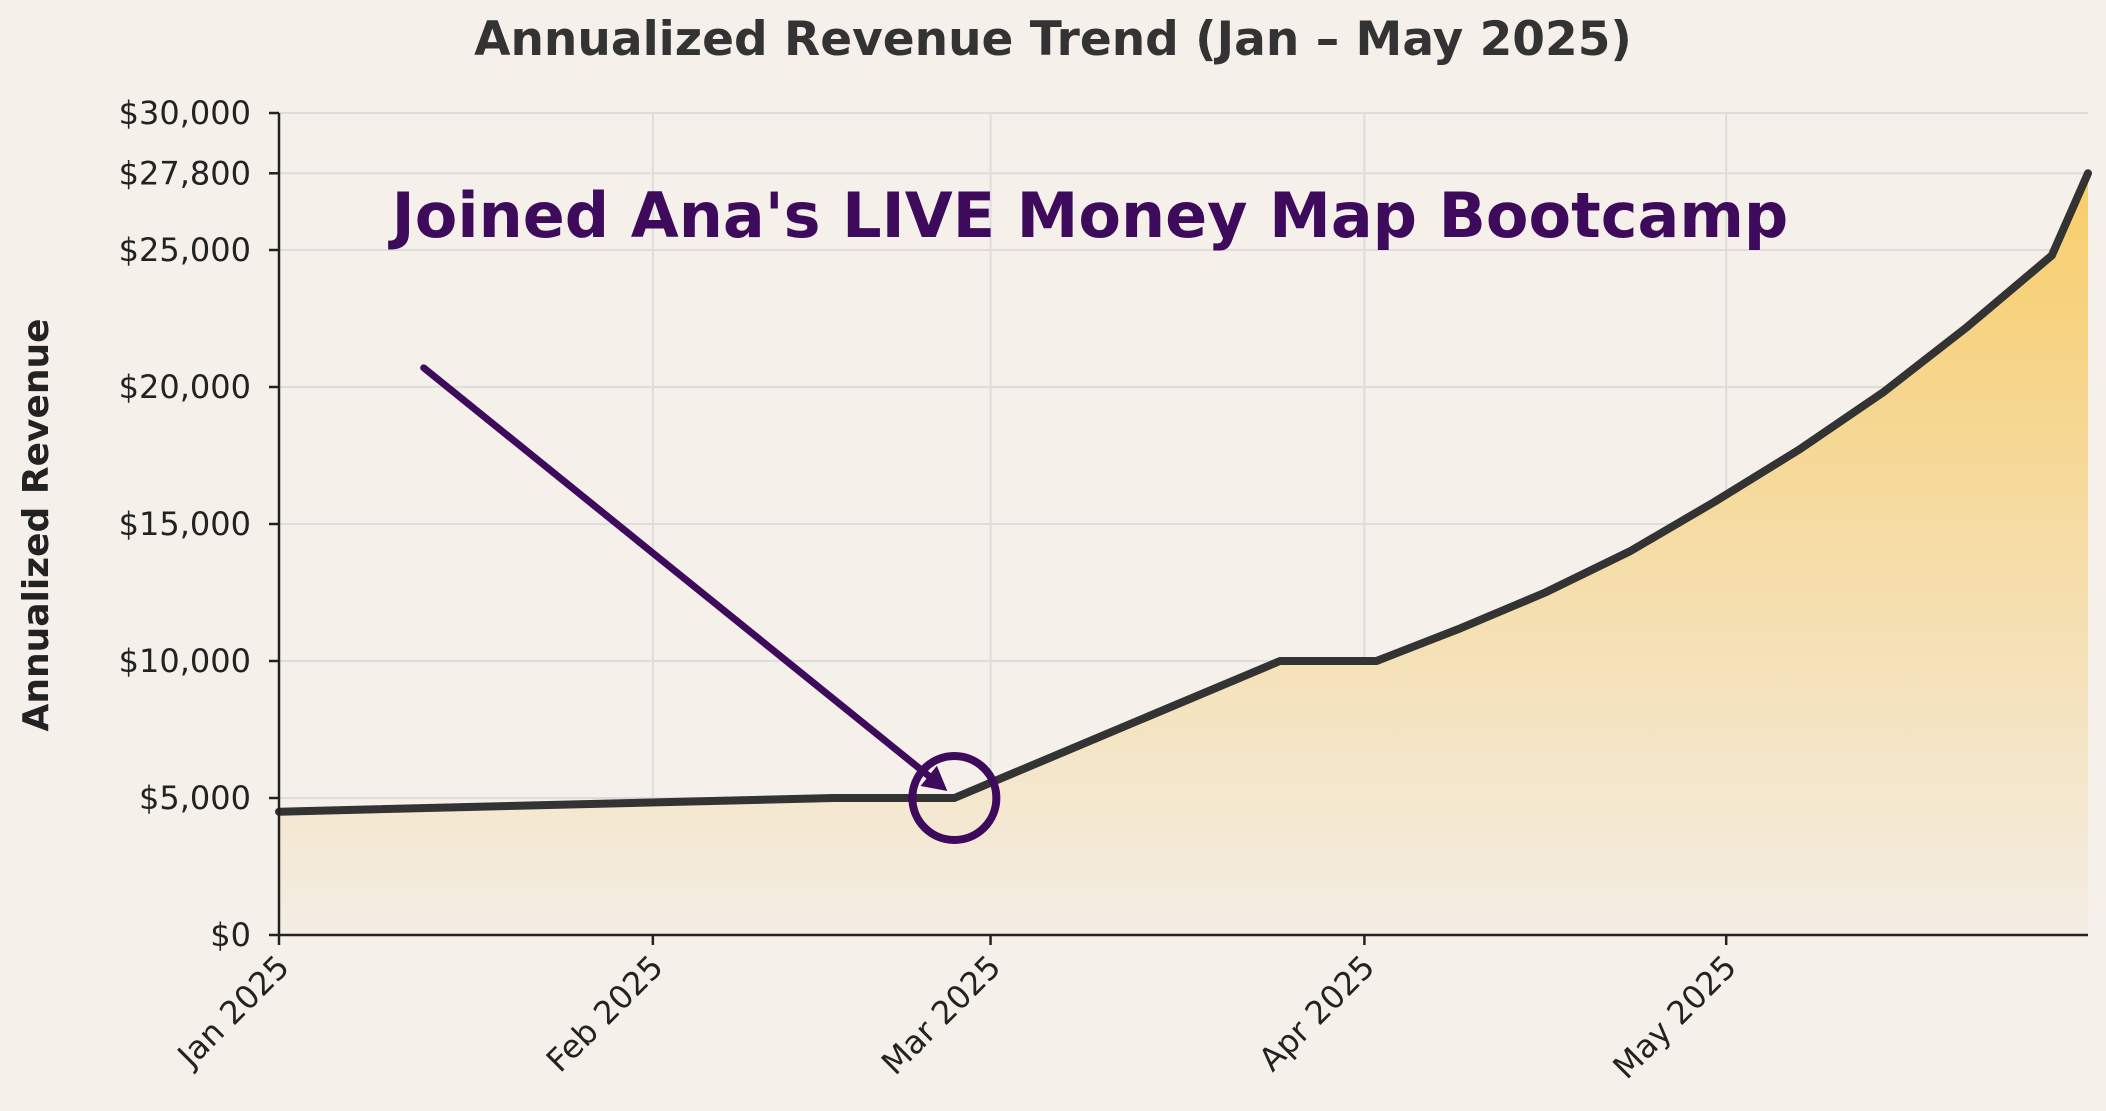 The height and width of the screenshot is (1111, 2106). Describe the element at coordinates (185, 113) in the screenshot. I see `y-tick-label: $30,000` at that location.